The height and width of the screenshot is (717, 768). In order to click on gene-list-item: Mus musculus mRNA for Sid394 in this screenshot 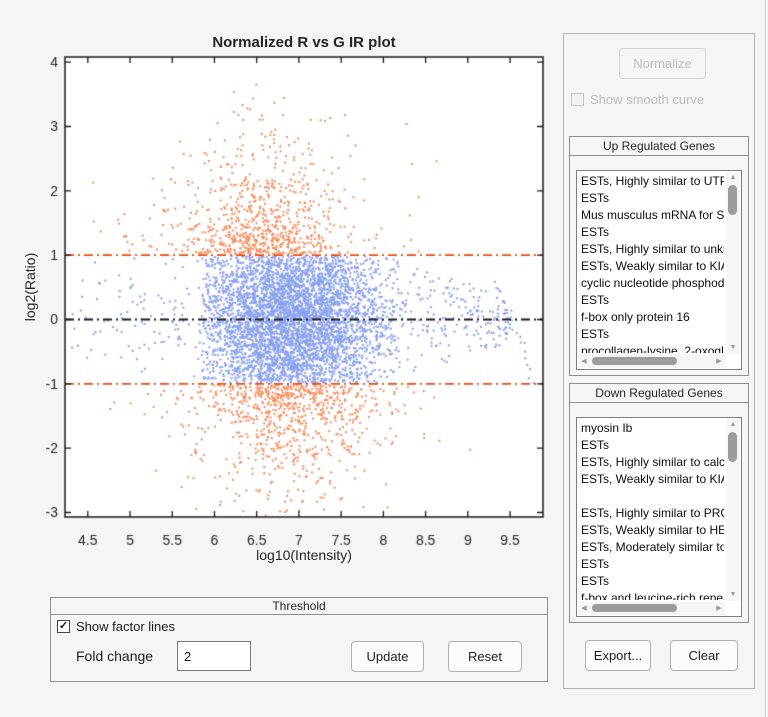, I will do `click(652, 215)`.